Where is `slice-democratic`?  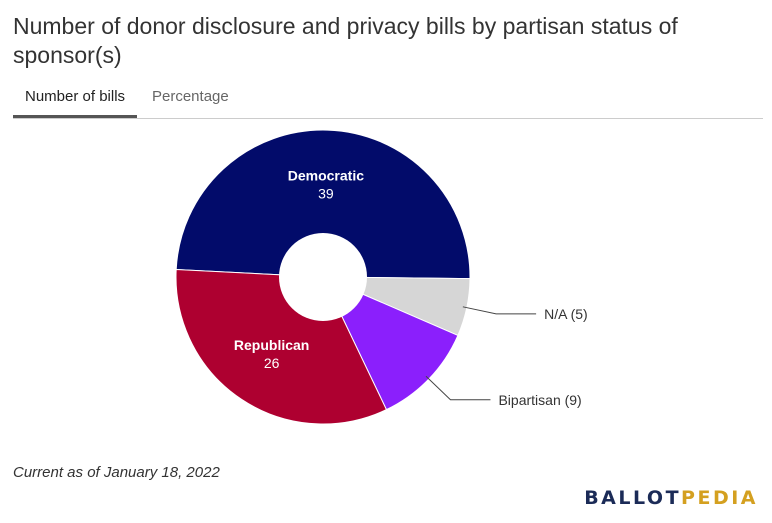
slice-democratic is located at coordinates (323, 204).